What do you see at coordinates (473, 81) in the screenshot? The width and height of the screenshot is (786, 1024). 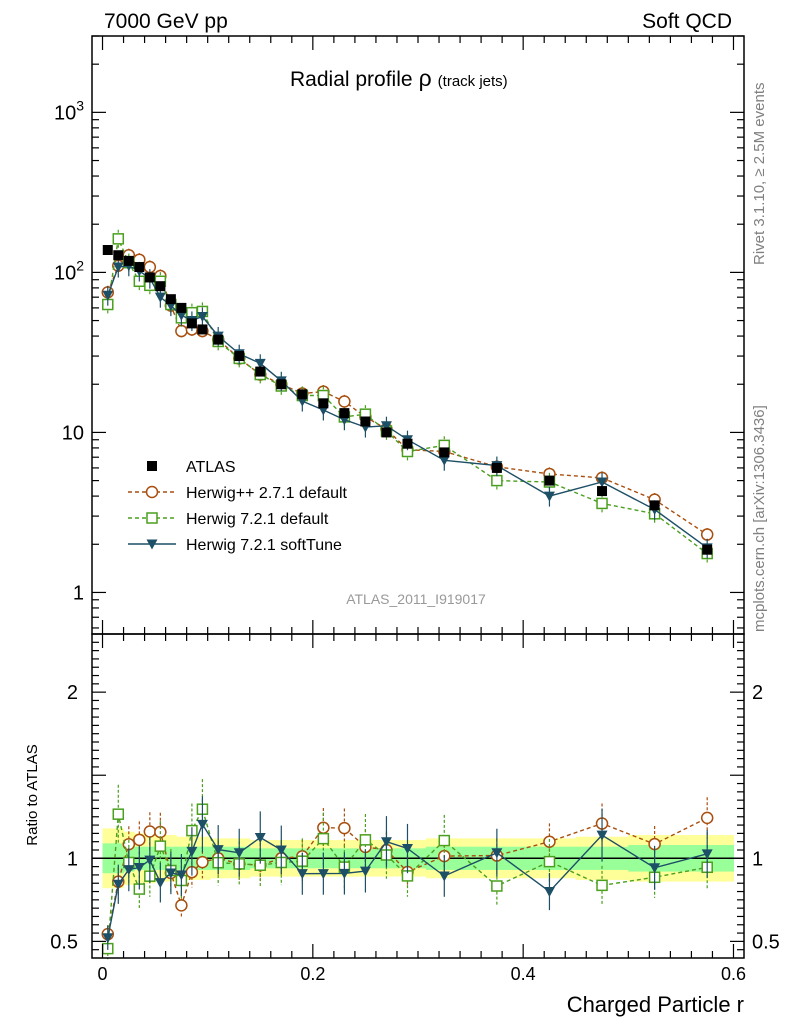 I see `plot-title-sub: (track jets)` at bounding box center [473, 81].